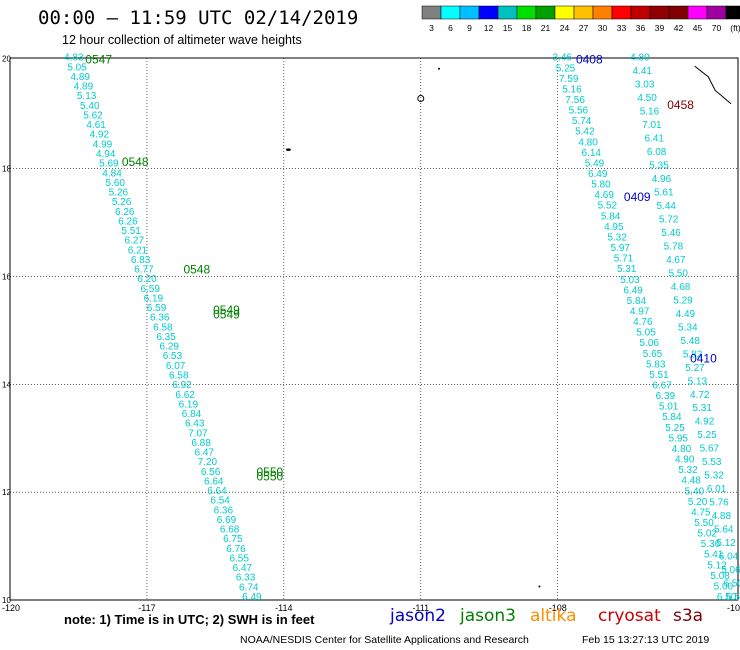  I want to click on colorbar-label: 42, so click(679, 28).